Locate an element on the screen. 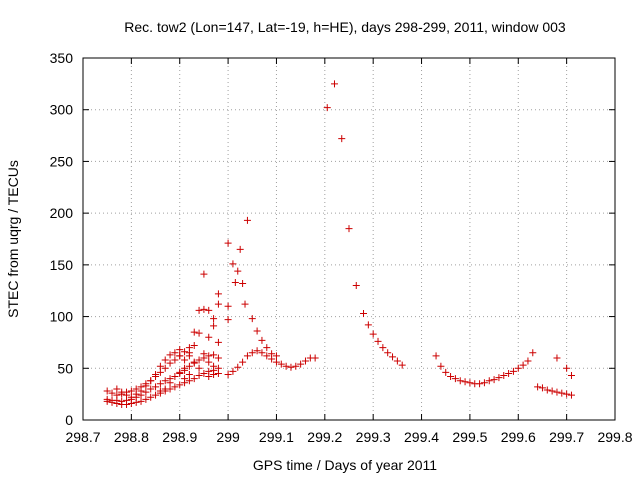  x-tick-label: 299.4 is located at coordinates (421, 437).